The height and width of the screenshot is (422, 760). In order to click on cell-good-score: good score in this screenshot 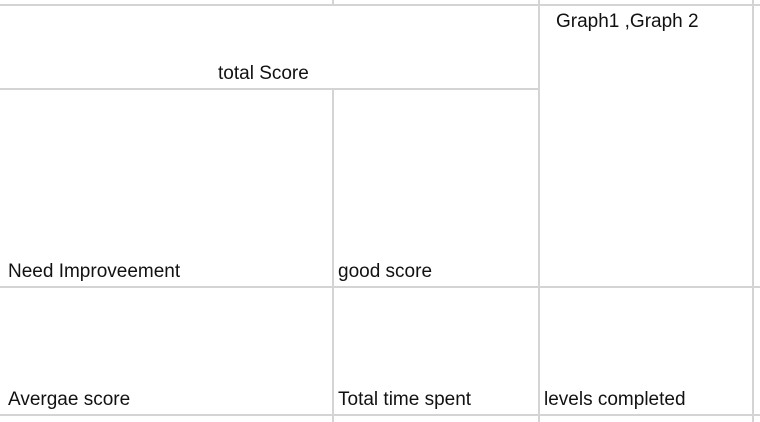, I will do `click(436, 188)`.